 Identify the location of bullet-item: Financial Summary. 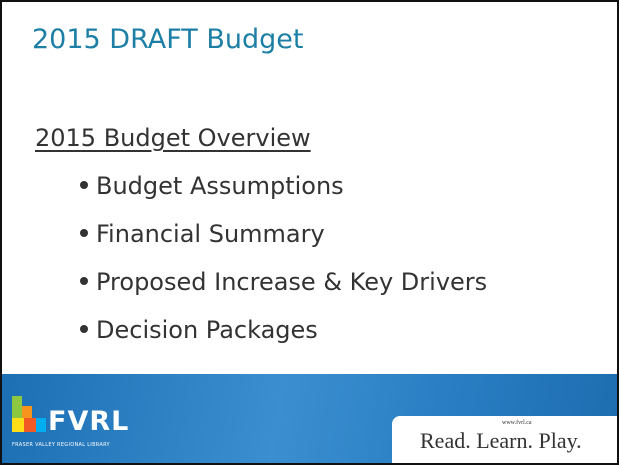
(283, 240).